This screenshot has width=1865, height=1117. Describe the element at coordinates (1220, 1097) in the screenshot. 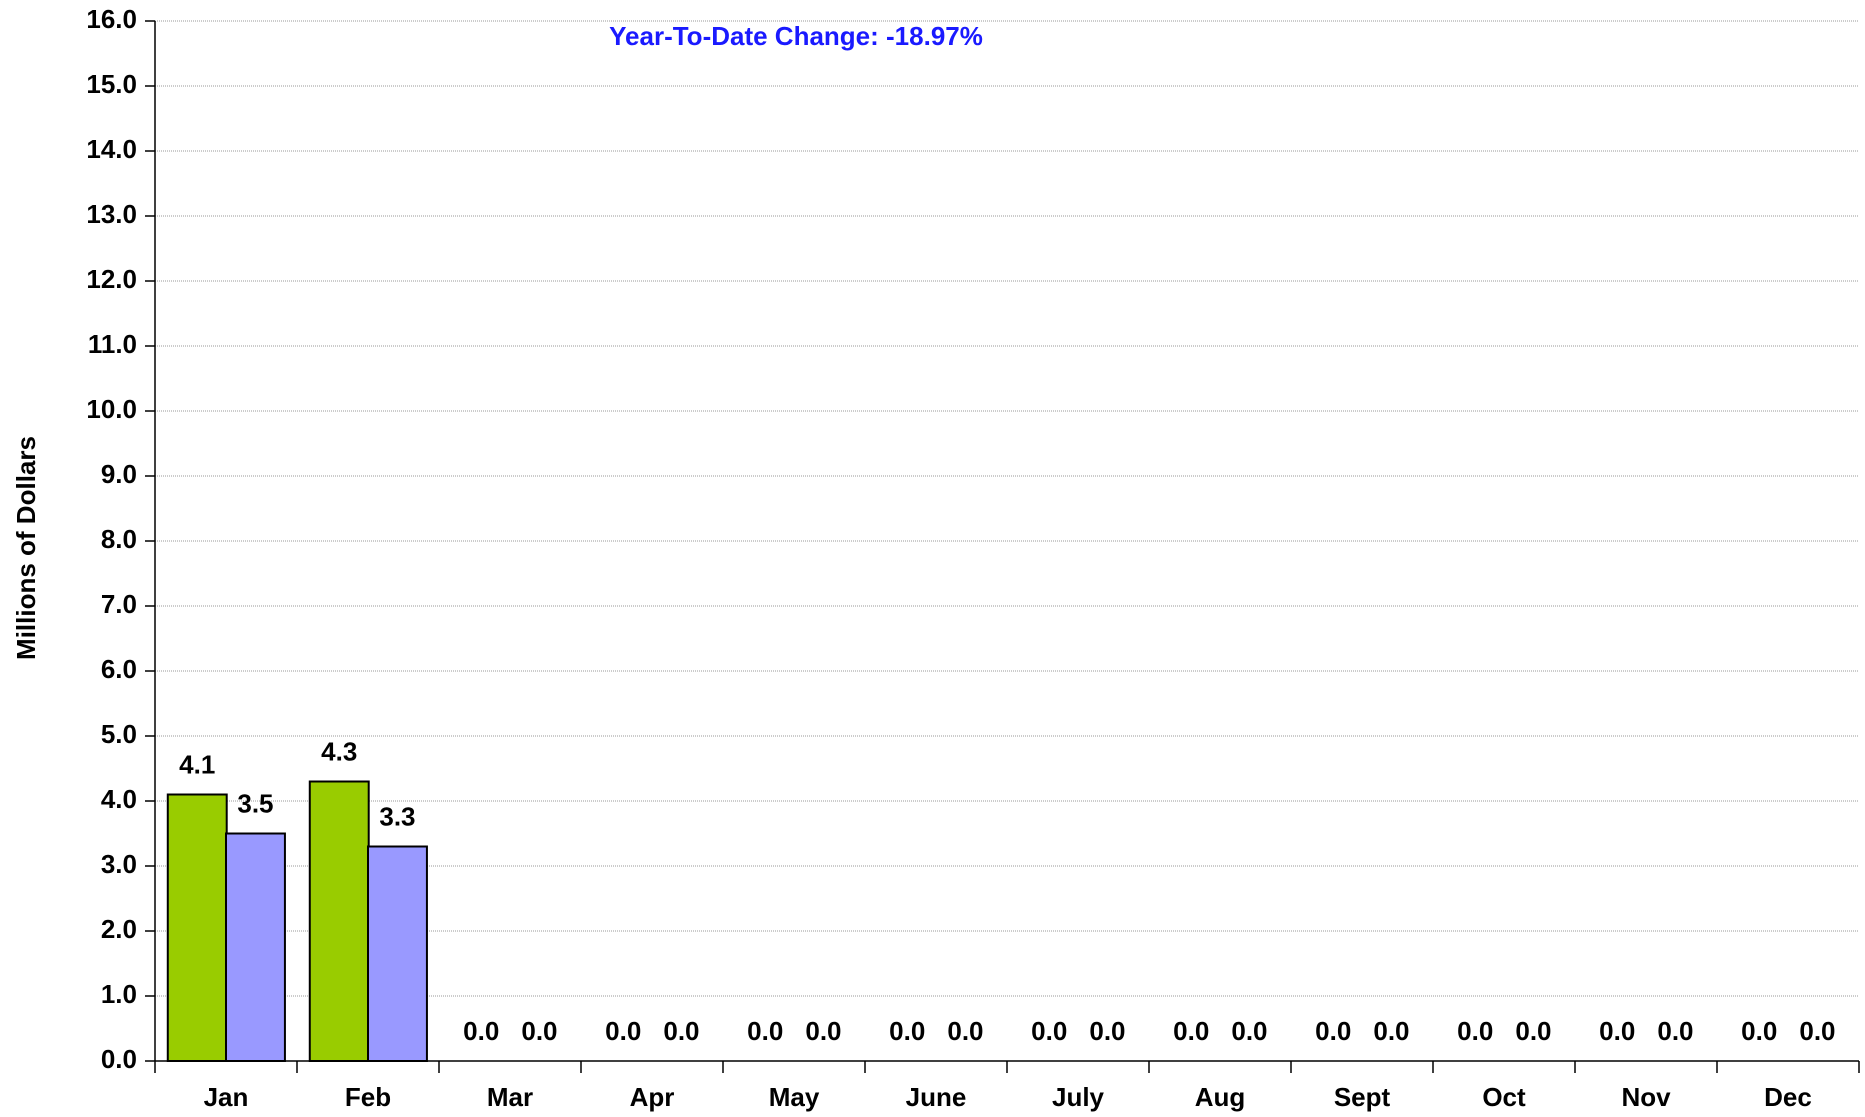

I see `x-tick-label: Aug` at that location.